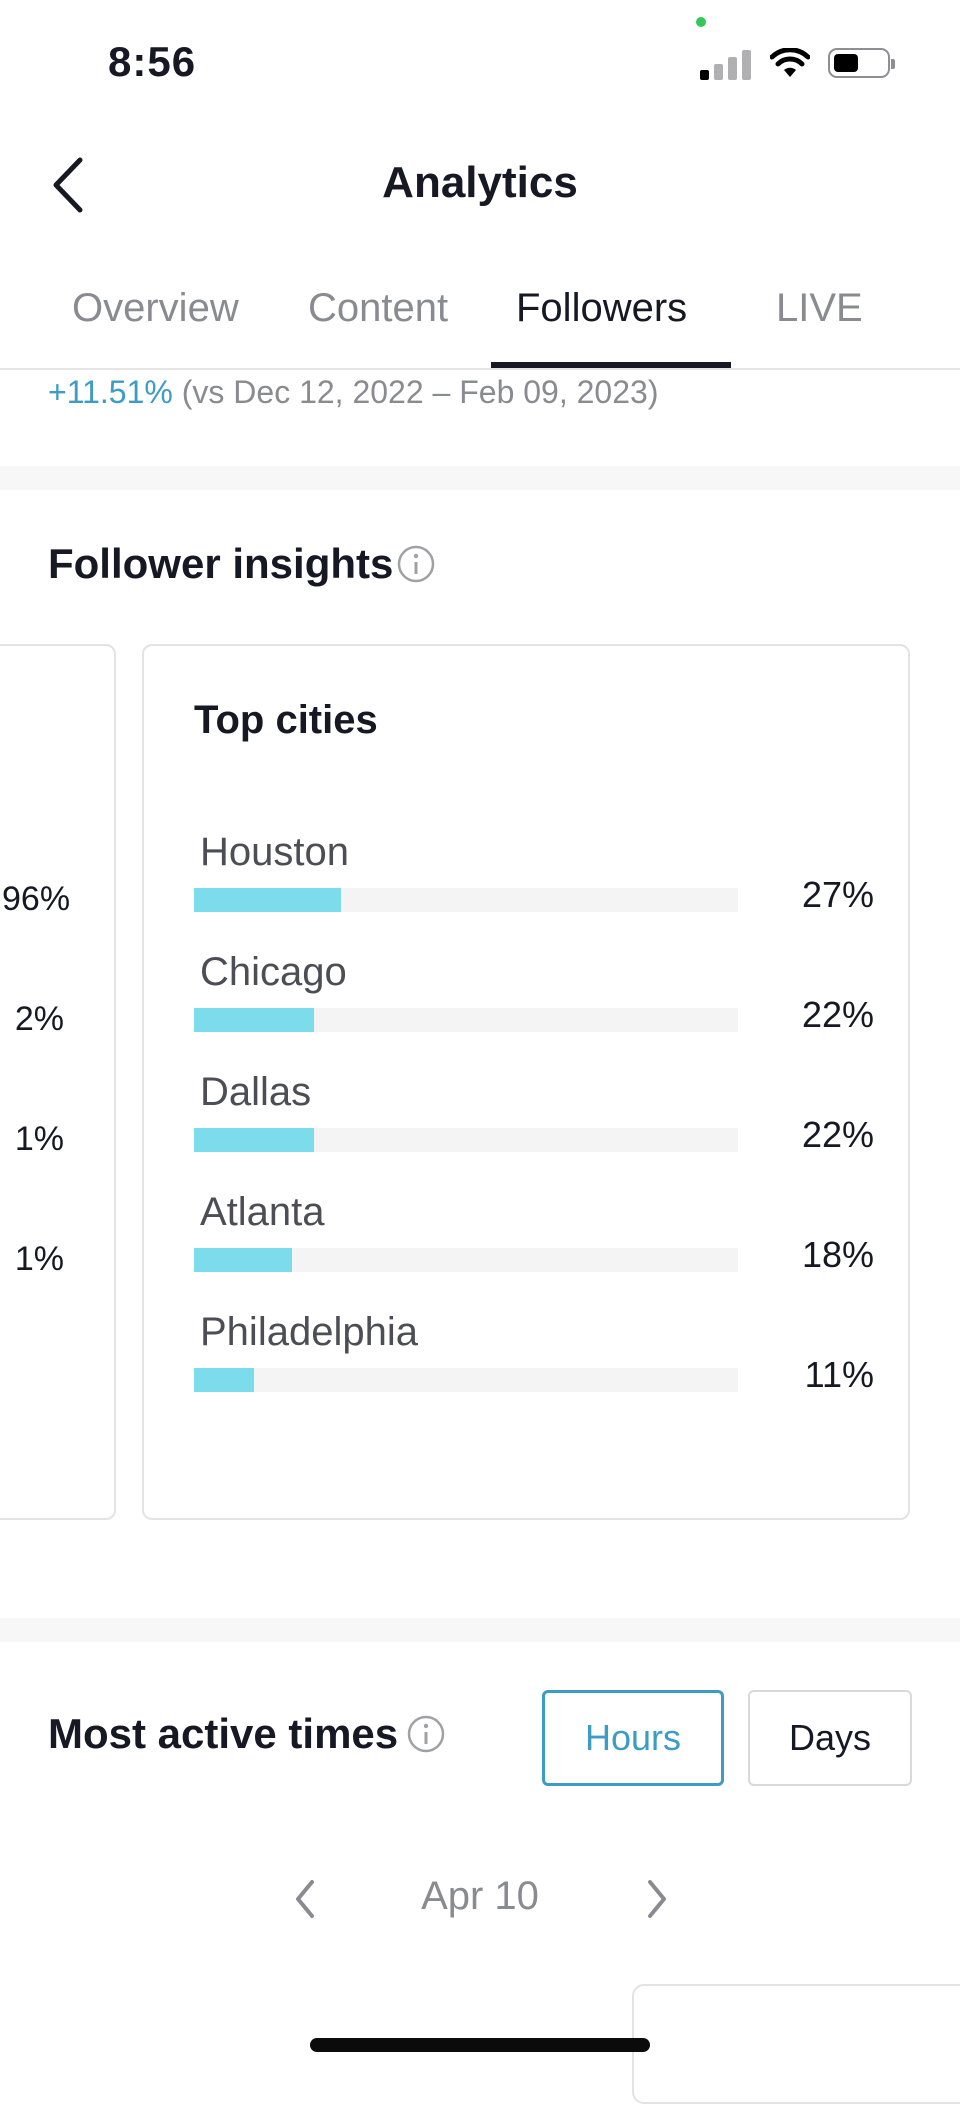 This screenshot has width=960, height=2104. I want to click on city-name: Dallas, so click(256, 1092).